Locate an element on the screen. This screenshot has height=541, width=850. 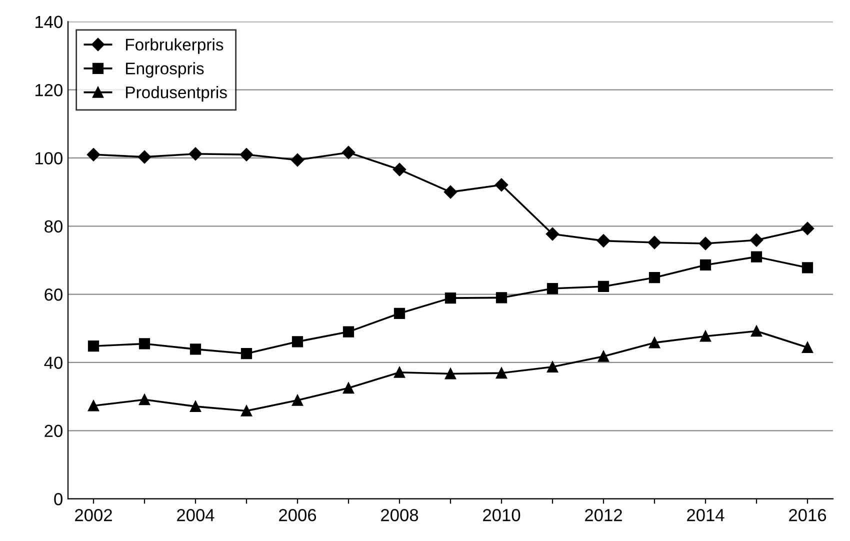
x-tick-label: 2014 is located at coordinates (705, 515).